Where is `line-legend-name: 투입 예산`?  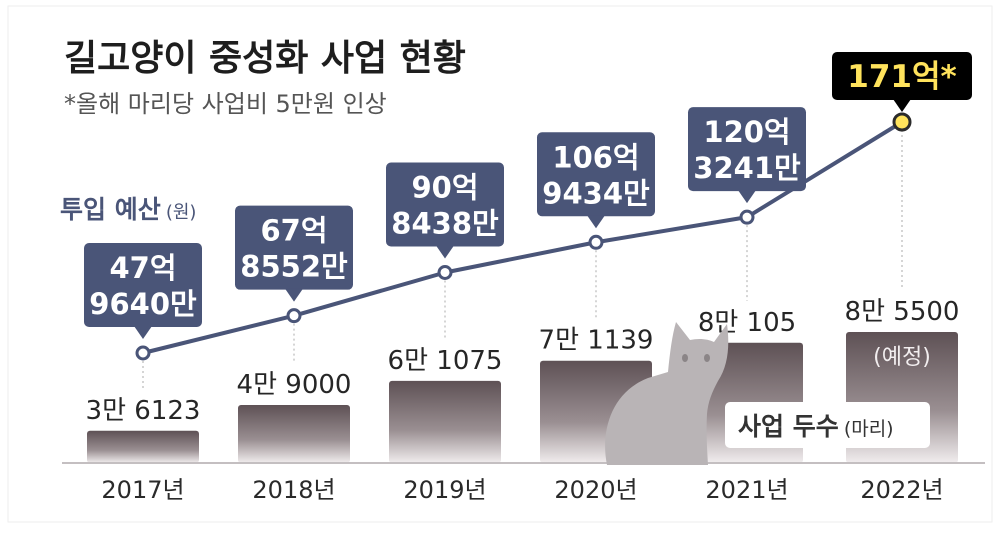
line-legend-name: 투입 예산 is located at coordinates (110, 209).